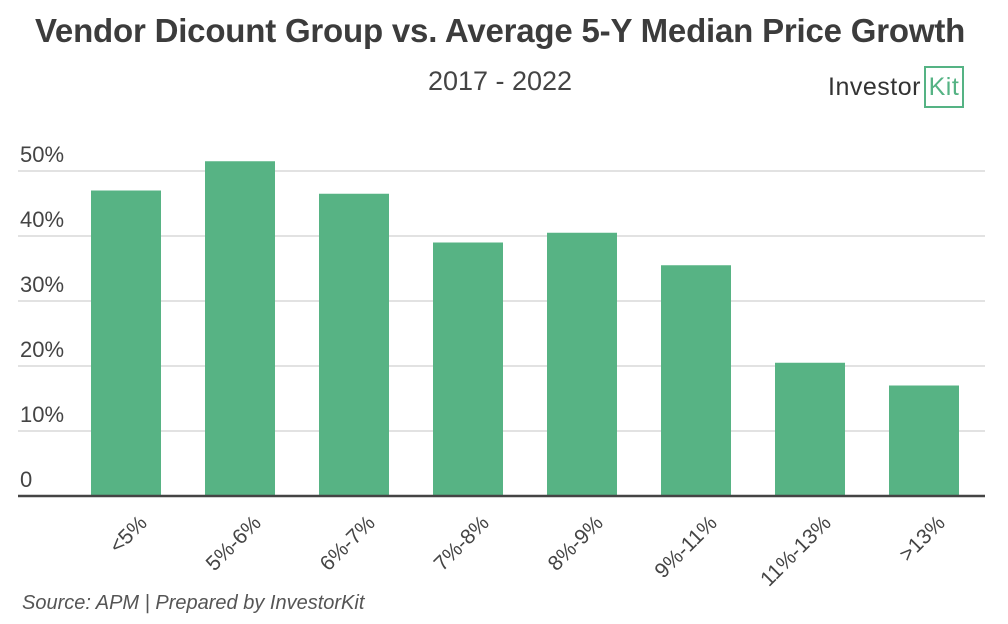 The height and width of the screenshot is (624, 1008). Describe the element at coordinates (922, 538) in the screenshot. I see `x-tick-label: >13%` at that location.